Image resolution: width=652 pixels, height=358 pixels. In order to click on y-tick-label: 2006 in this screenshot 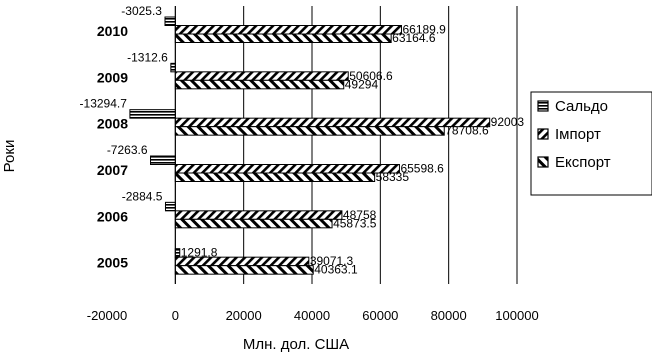, I will do `click(112, 216)`.